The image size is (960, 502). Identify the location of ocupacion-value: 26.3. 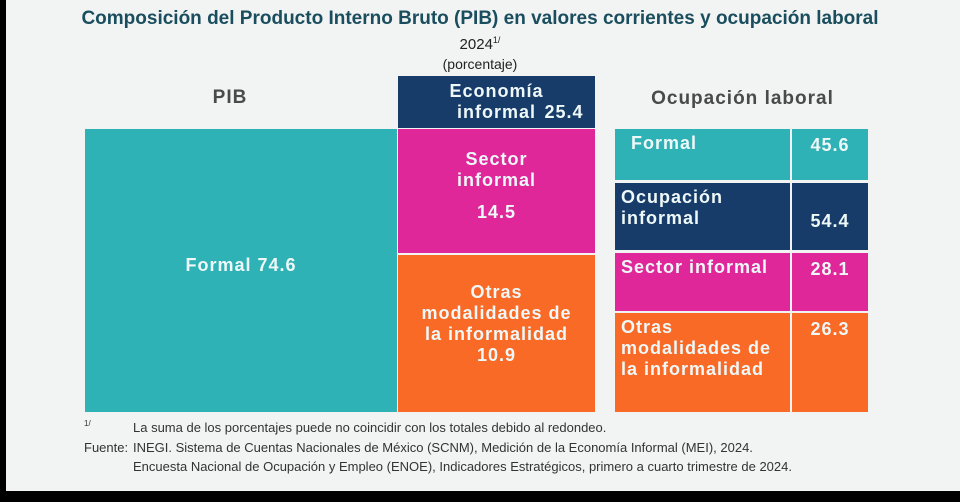
(830, 362).